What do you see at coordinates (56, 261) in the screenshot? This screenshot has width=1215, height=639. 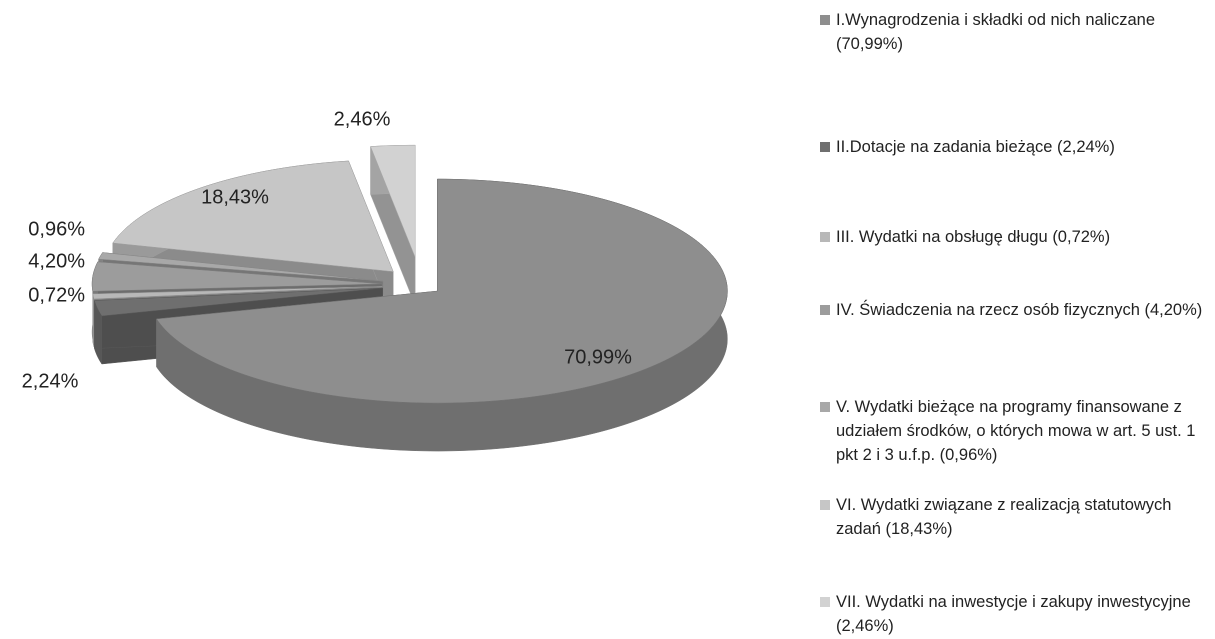 I see `data-label: 4,20%` at bounding box center [56, 261].